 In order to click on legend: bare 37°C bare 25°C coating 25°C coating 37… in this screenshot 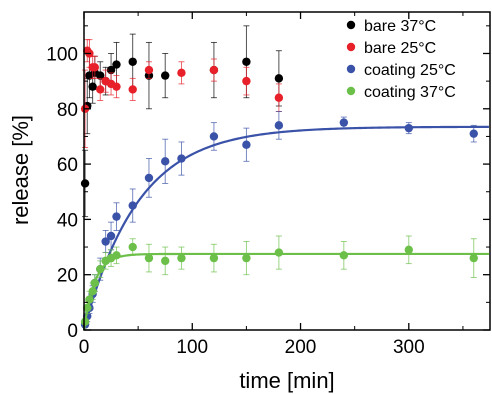, I will do `click(401, 59)`.